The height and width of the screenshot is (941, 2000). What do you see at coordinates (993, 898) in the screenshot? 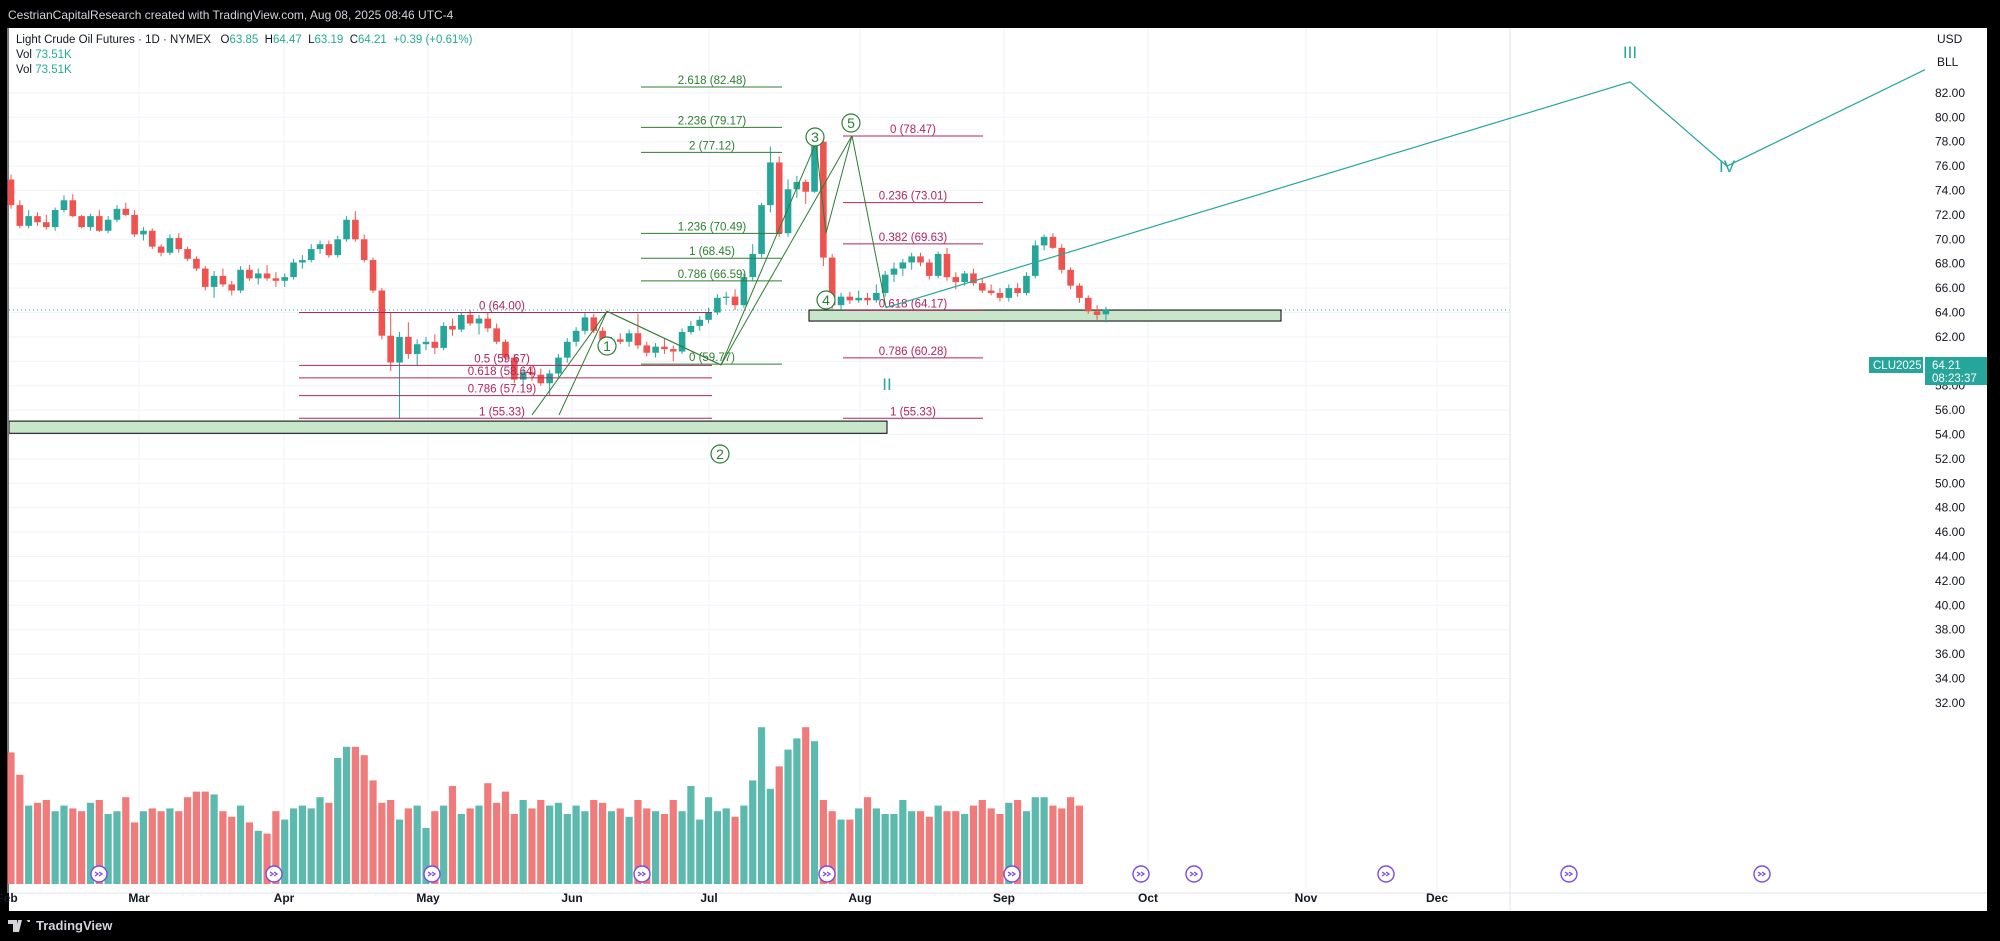
I see `time-axis: Feb Mar Apr May Jun Jul Aug Sep Oct Nov Dec` at bounding box center [993, 898].